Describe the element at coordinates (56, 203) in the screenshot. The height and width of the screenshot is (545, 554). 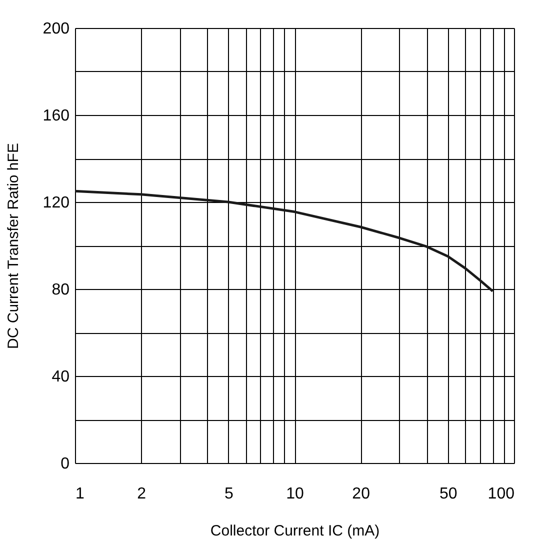
I see `y-tick-label: 120` at that location.